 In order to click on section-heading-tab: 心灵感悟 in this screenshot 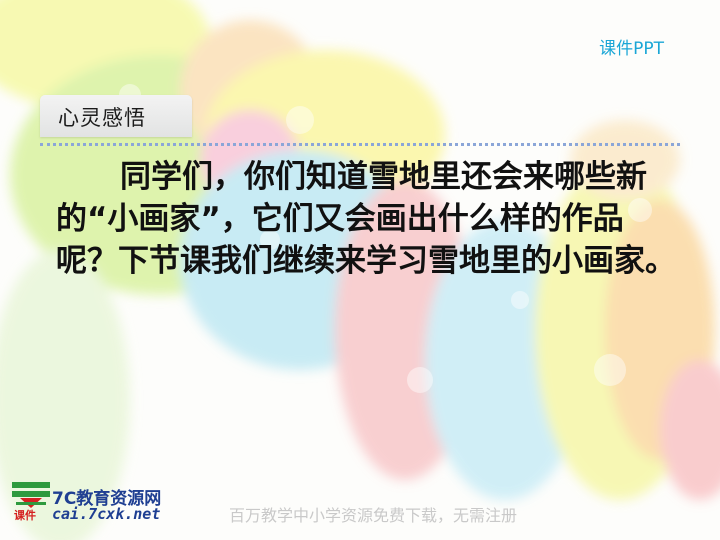, I will do `click(116, 116)`.